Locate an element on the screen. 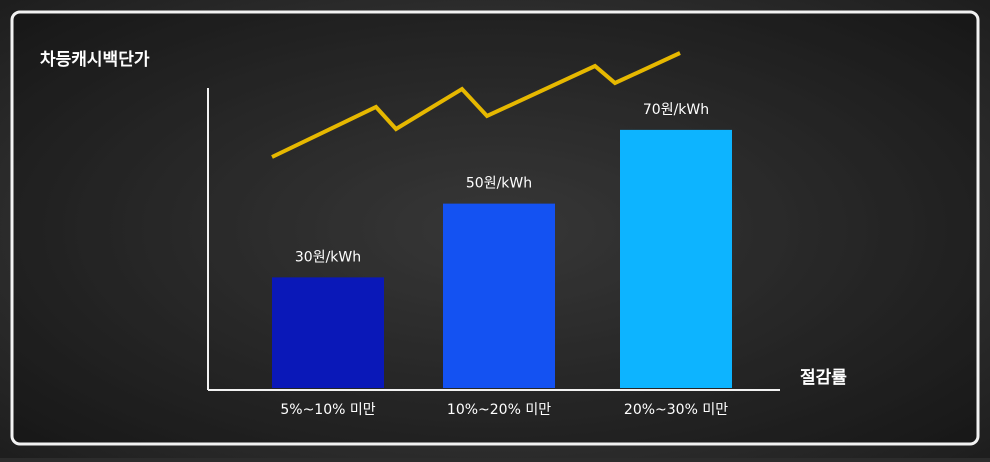  value-label: 70원/kWh is located at coordinates (676, 110).